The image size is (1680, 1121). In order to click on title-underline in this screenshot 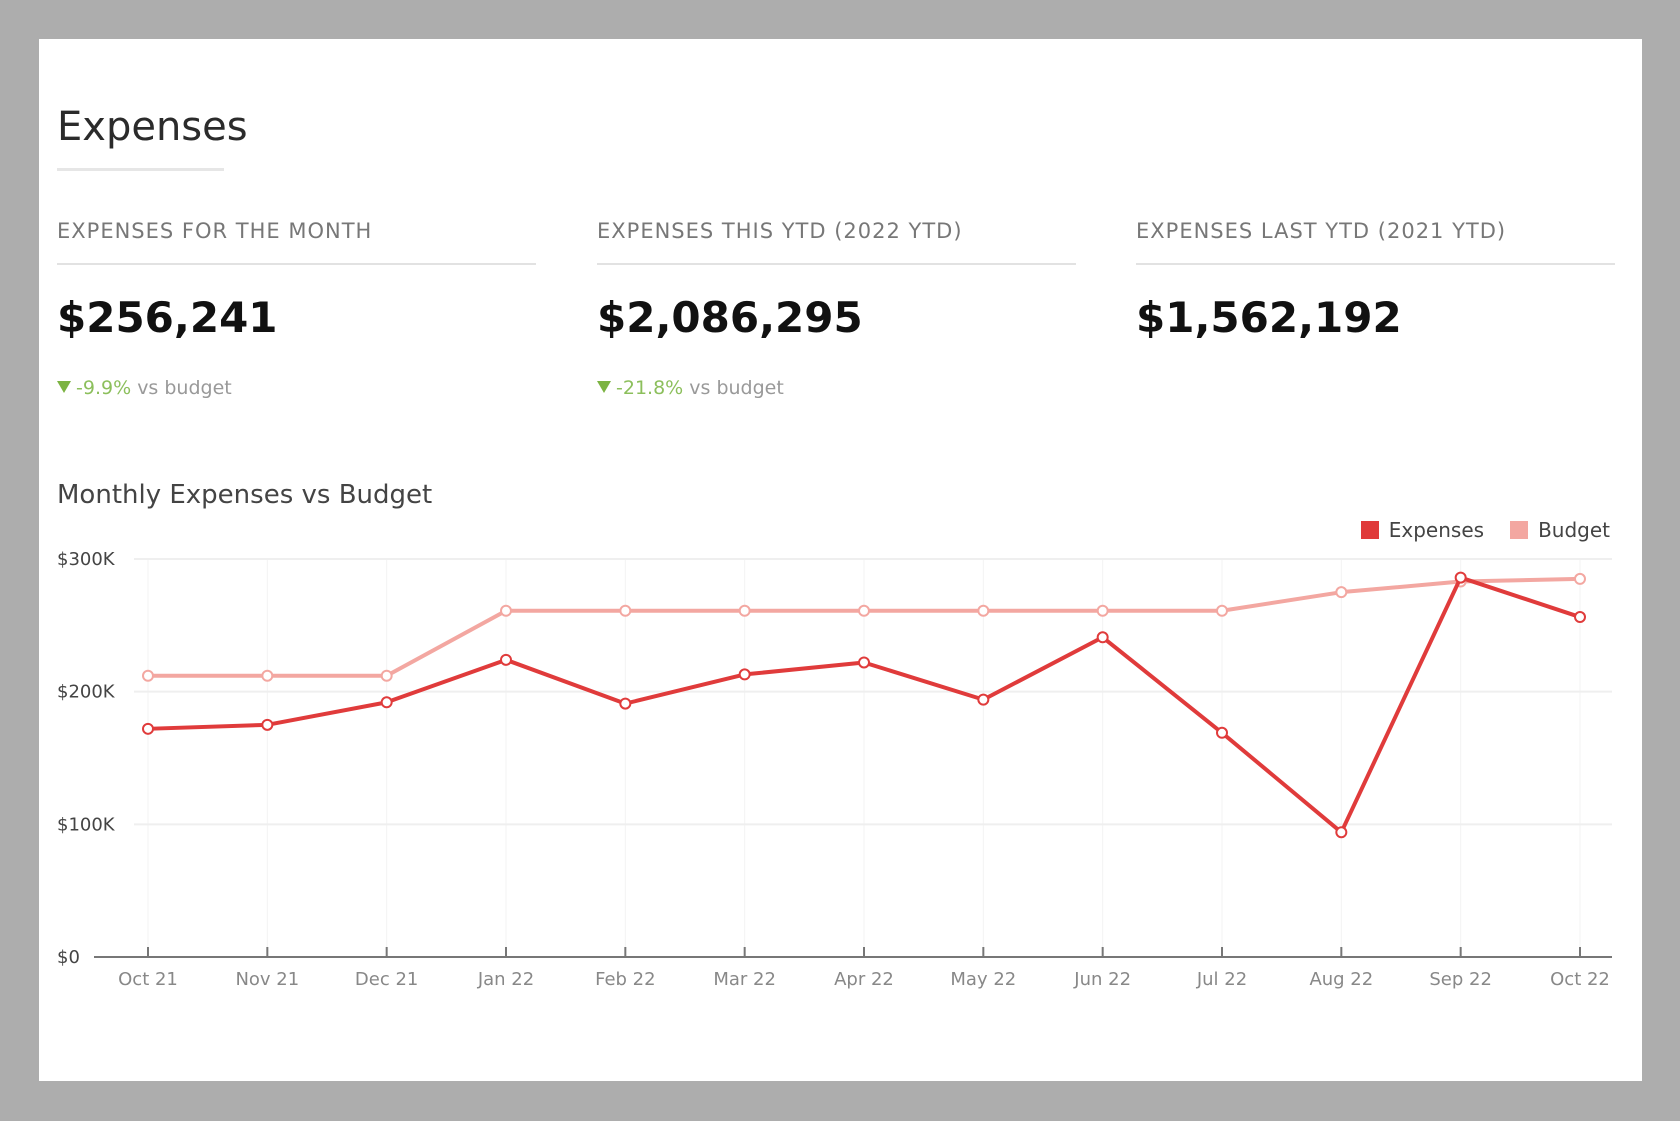, I will do `click(140, 169)`.